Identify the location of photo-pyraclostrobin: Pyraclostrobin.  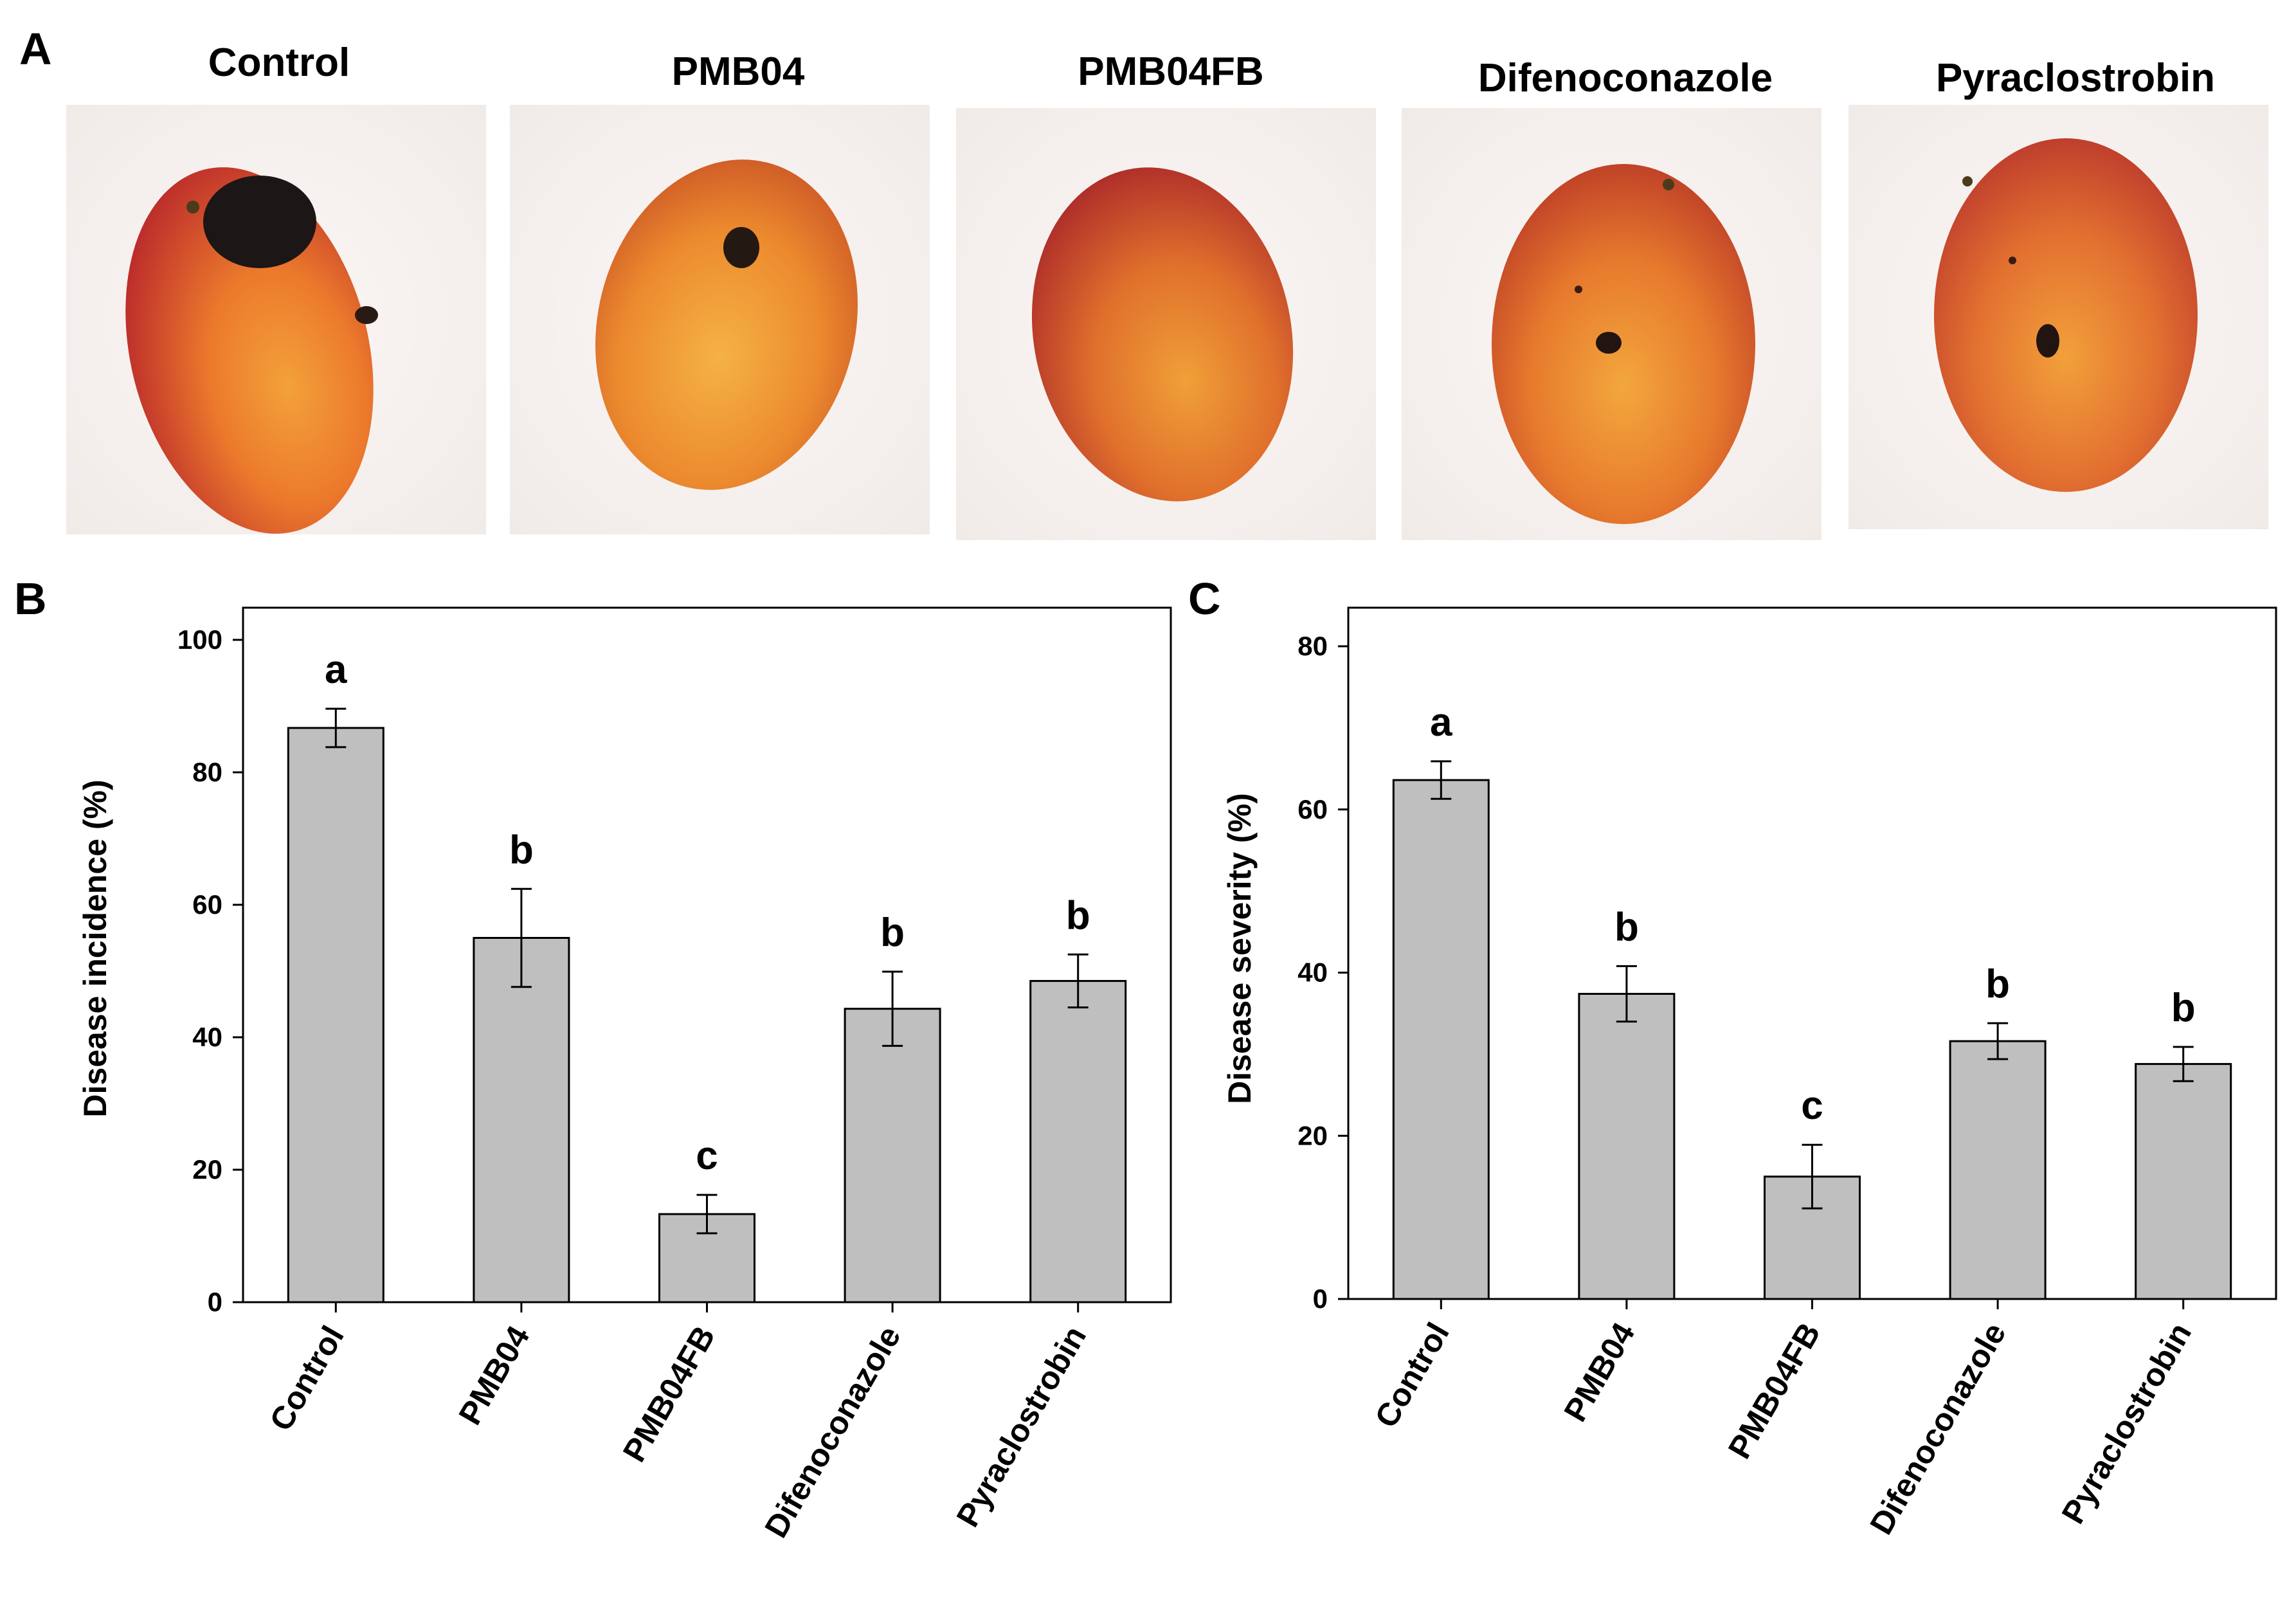
(2058, 293).